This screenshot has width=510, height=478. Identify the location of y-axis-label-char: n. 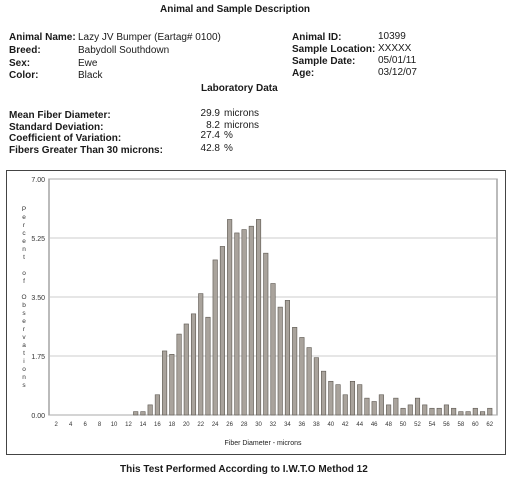
(24, 377).